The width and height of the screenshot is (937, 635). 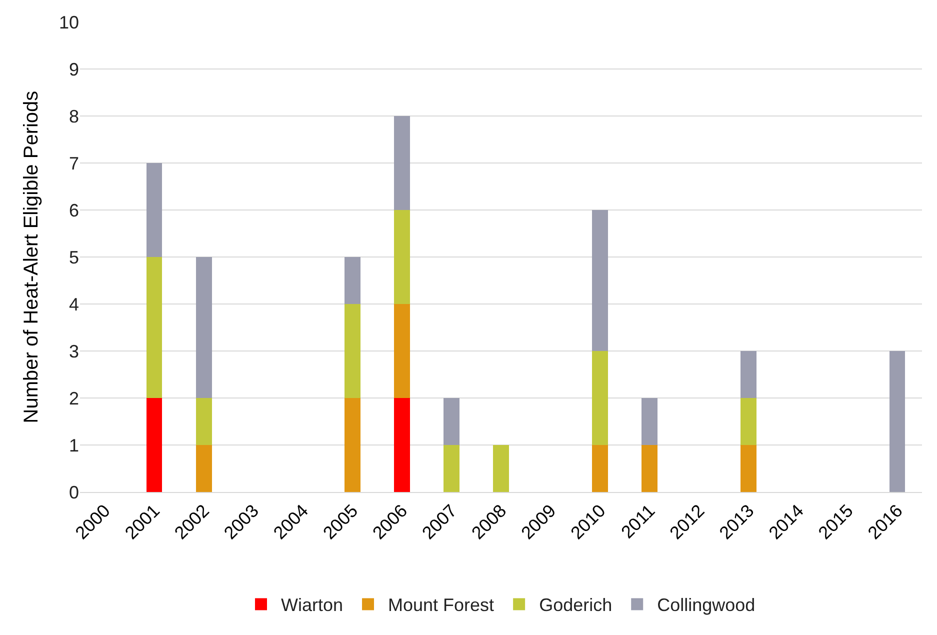 I want to click on legend-label: Collingwood, so click(x=706, y=605).